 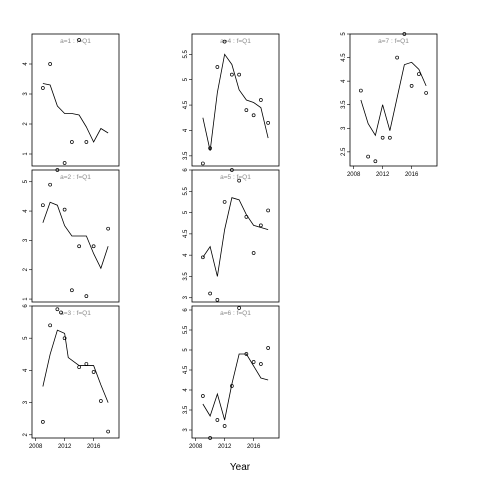 What do you see at coordinates (65, 447) in the screenshot?
I see `x-tick-label: 2012` at bounding box center [65, 447].